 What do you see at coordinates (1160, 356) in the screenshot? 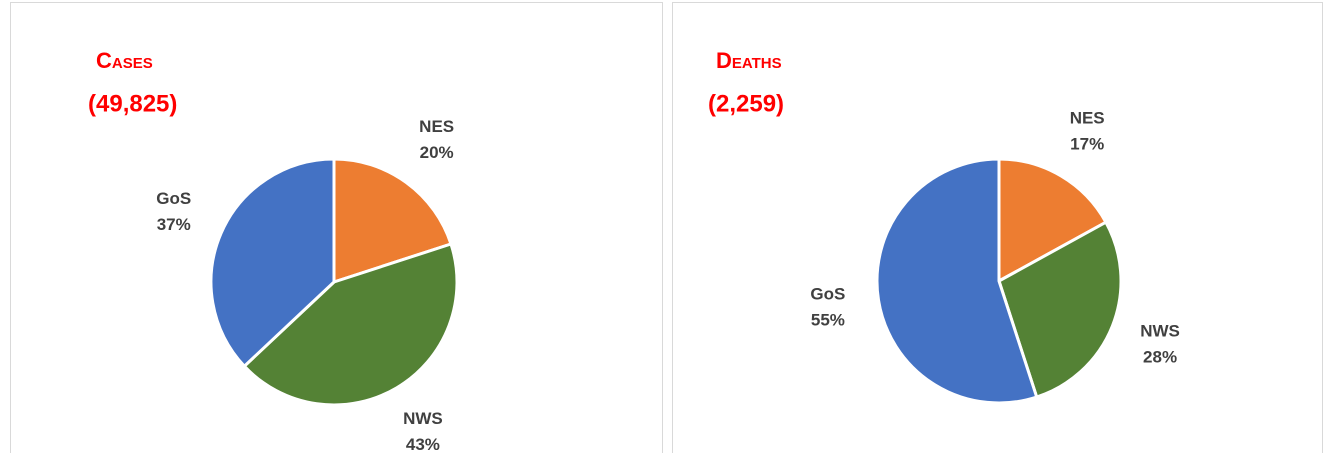
I see `data-label: 28%` at bounding box center [1160, 356].